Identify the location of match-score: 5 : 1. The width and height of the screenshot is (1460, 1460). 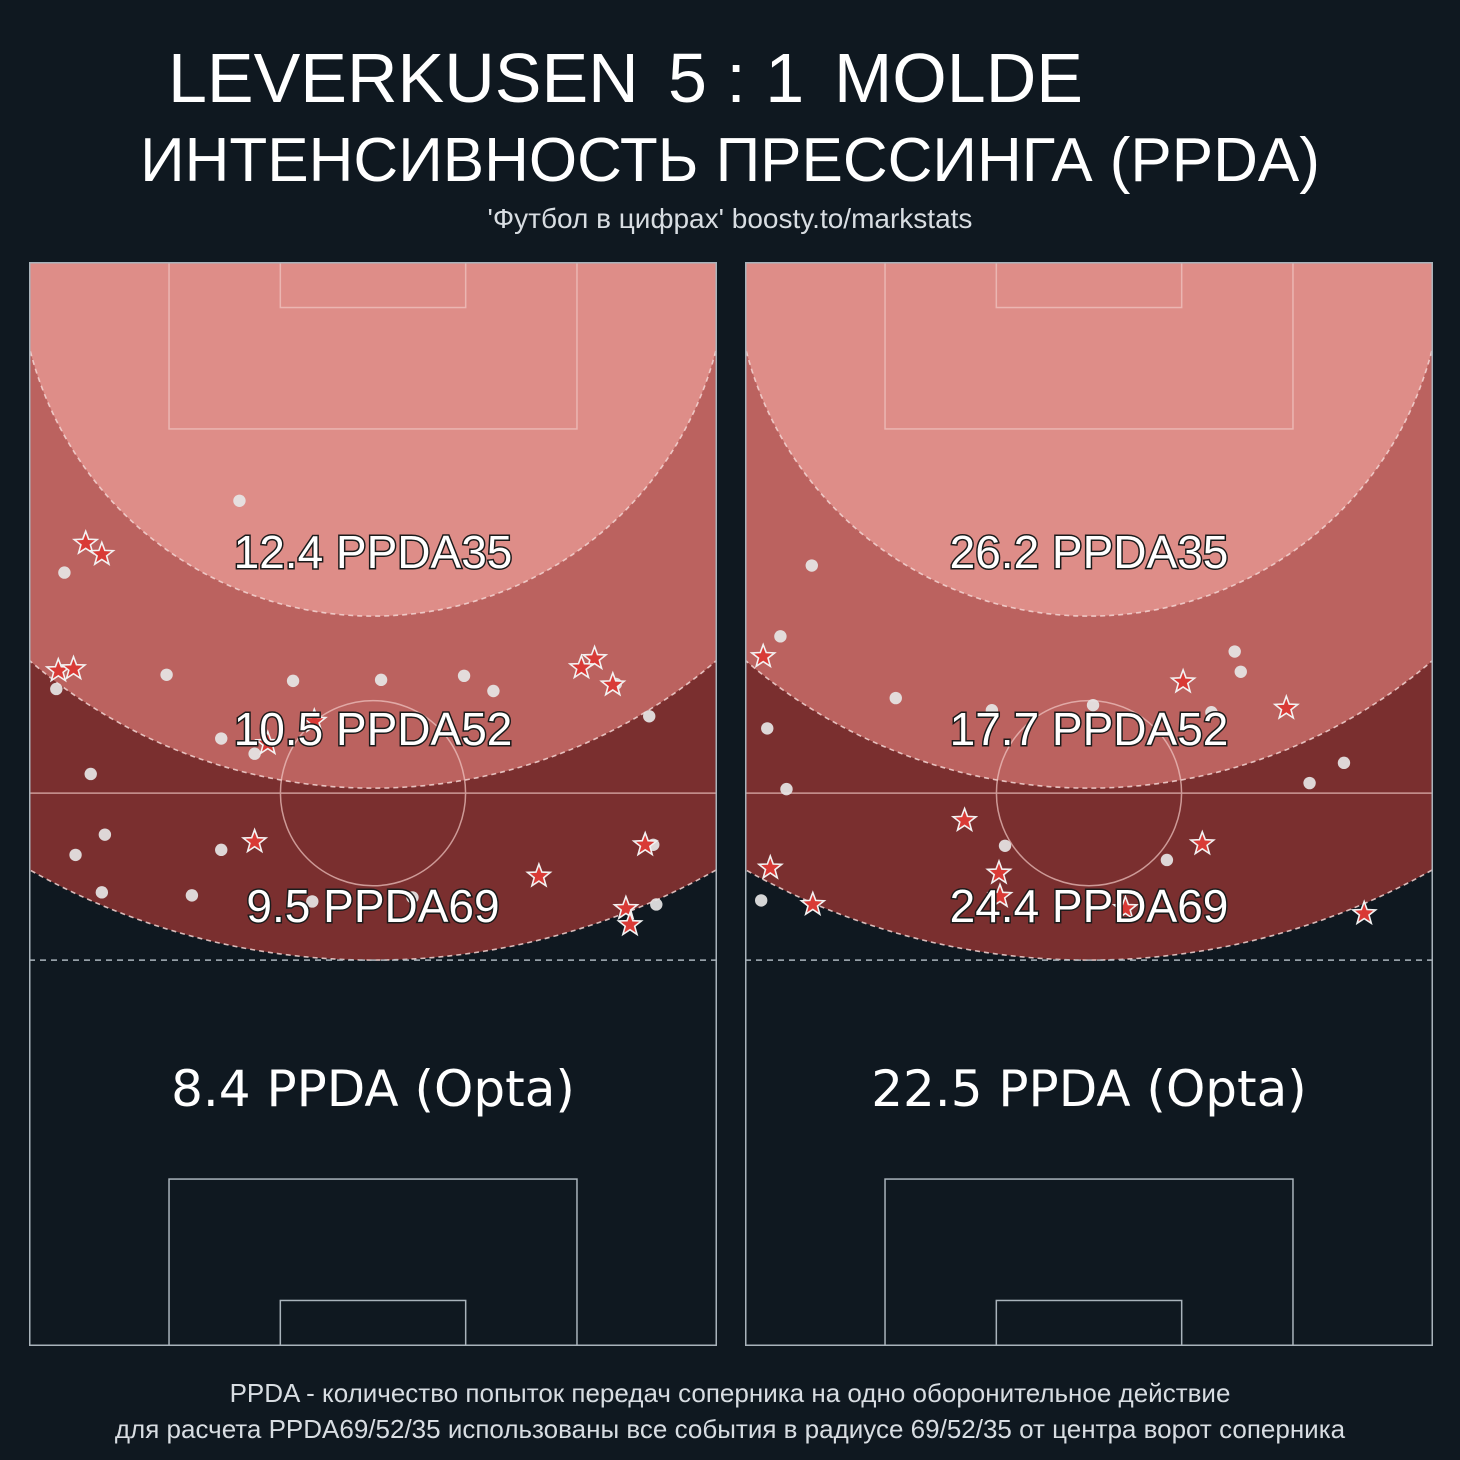
(736, 78).